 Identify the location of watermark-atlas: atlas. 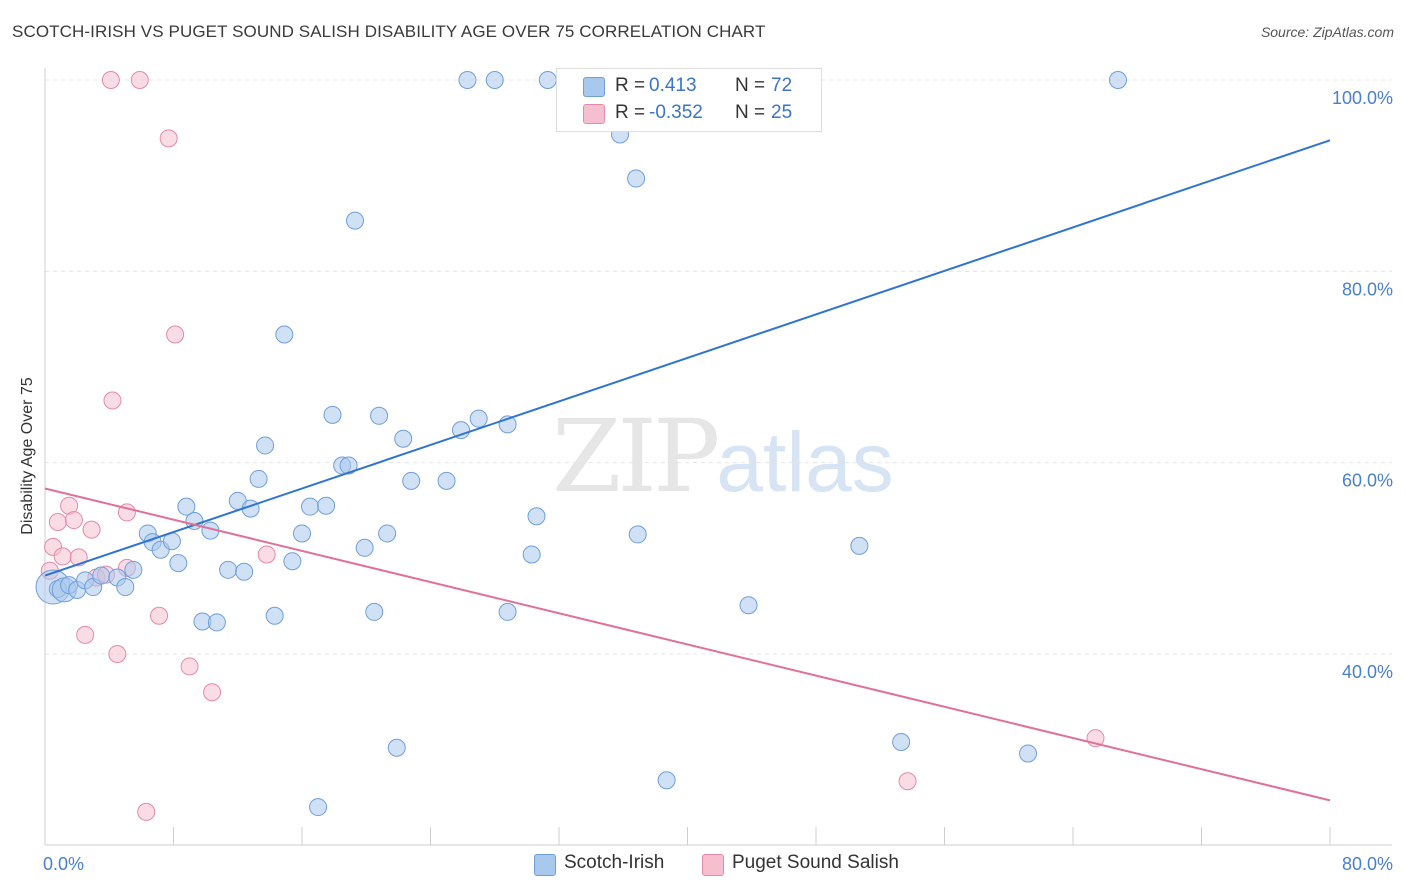
(805, 462).